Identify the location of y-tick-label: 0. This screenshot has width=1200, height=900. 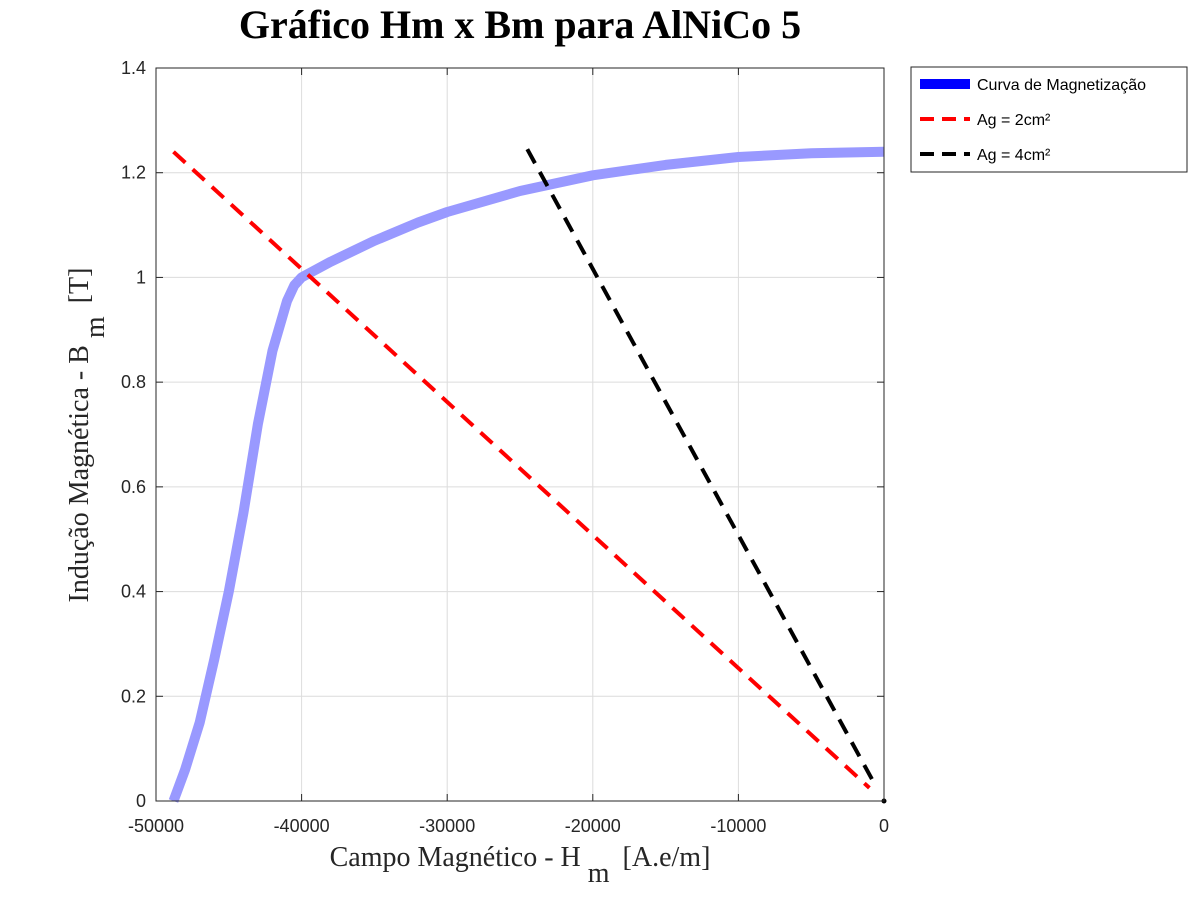
(141, 801).